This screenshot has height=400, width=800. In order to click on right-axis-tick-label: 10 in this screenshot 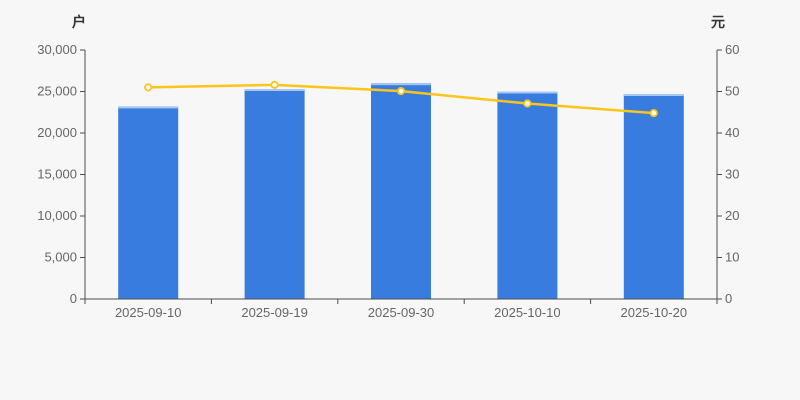, I will do `click(732, 257)`.